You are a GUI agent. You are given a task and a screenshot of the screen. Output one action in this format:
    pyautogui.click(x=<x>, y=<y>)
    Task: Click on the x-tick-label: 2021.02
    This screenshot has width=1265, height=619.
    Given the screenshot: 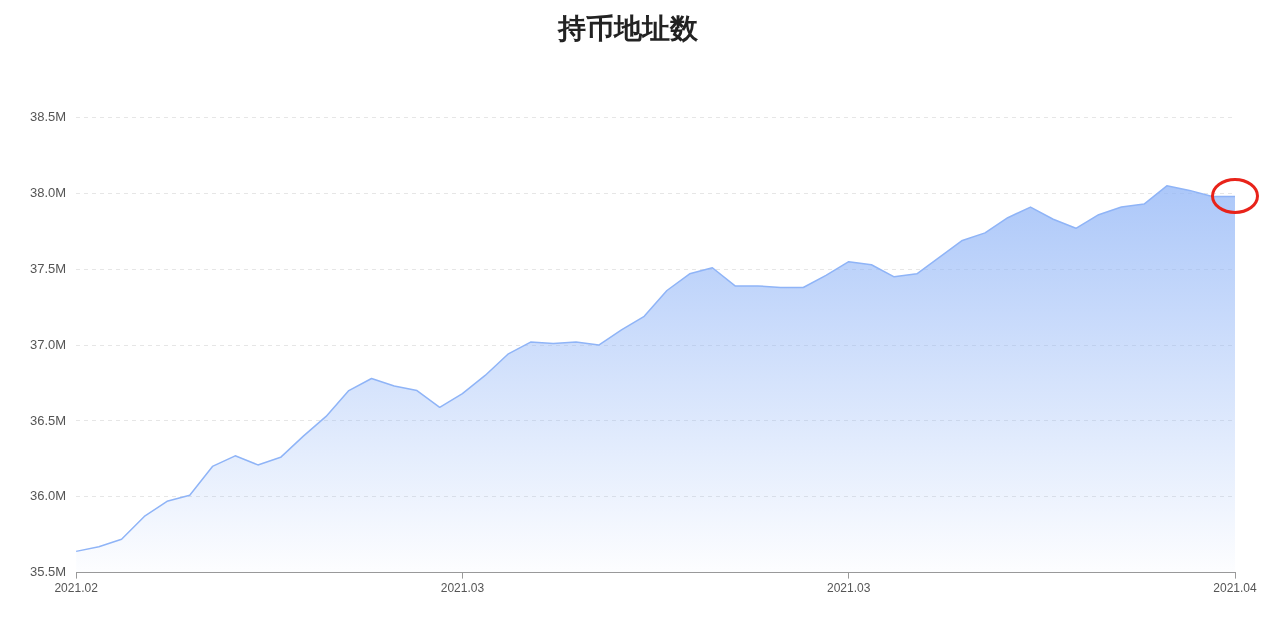 What is the action you would take?
    pyautogui.click(x=76, y=588)
    